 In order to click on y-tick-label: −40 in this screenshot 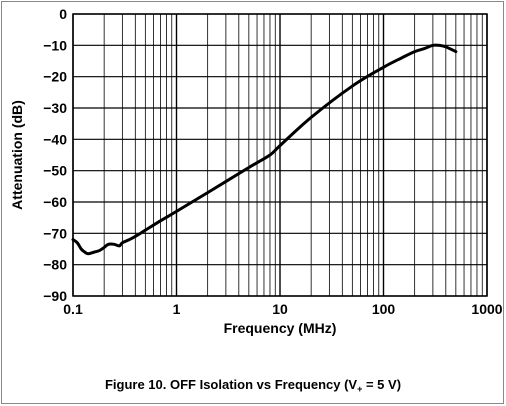, I will do `click(55, 139)`.